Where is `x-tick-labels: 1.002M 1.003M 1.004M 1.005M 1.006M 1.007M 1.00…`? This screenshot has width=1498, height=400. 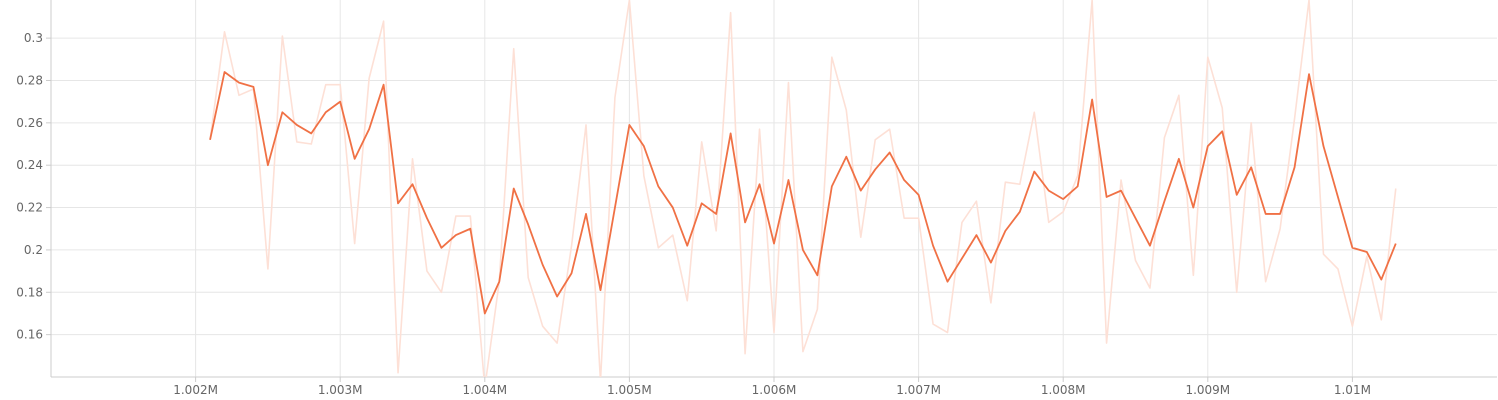
x-tick-labels: 1.002M 1.003M 1.004M 1.005M 1.006M 1.007M 1.00… is located at coordinates (772, 390).